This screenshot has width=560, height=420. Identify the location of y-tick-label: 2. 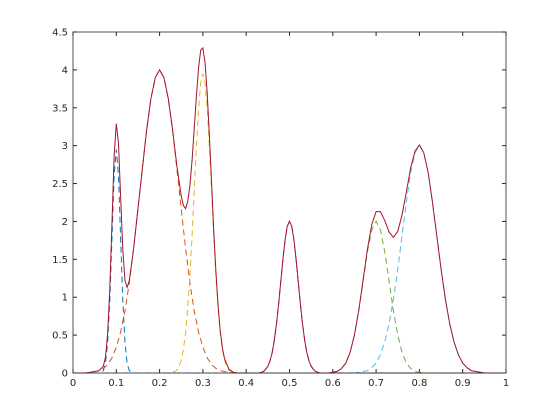
(65, 222).